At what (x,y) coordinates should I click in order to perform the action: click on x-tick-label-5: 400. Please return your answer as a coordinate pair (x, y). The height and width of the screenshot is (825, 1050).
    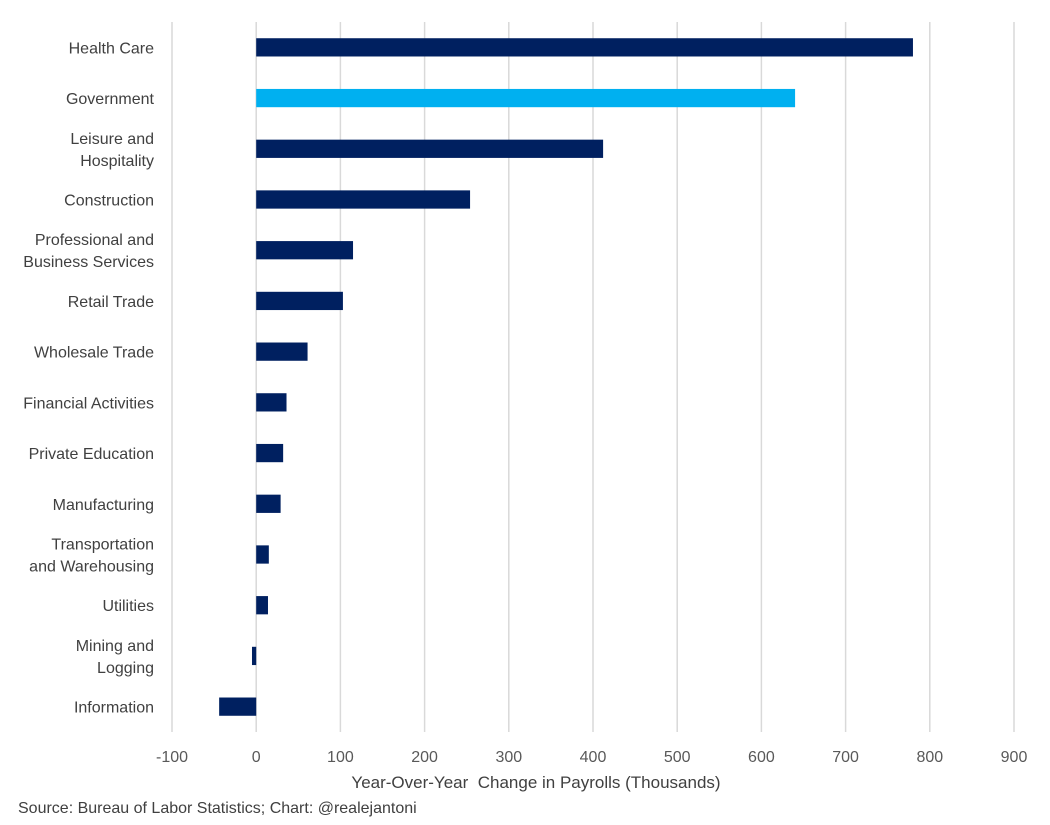
    Looking at the image, I should click on (593, 757).